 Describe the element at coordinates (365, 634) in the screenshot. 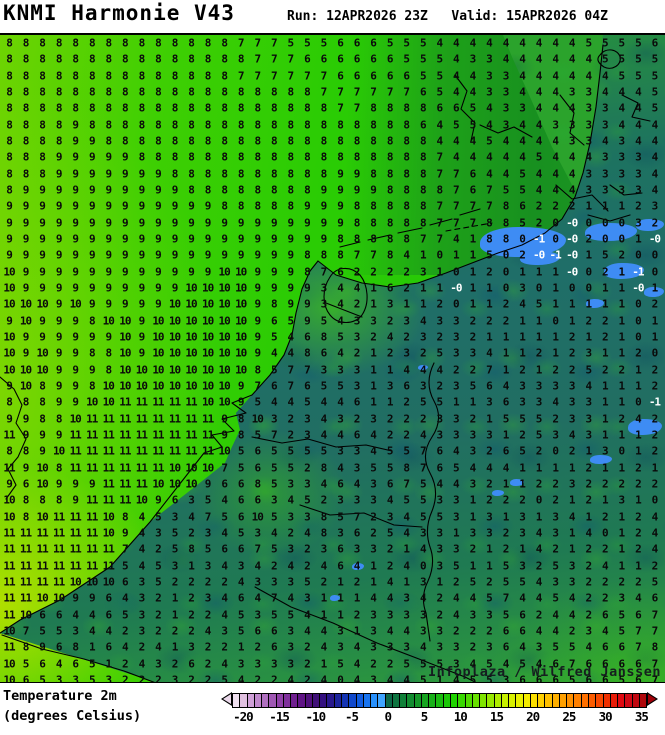

I see `border-belgium-germany` at that location.